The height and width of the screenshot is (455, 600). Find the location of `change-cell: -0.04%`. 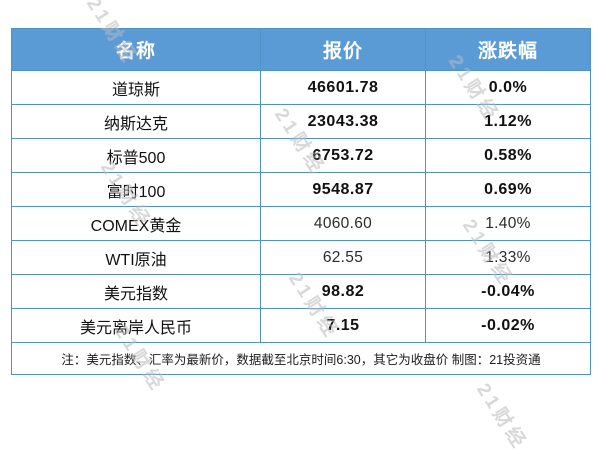

change-cell: -0.04% is located at coordinates (508, 291).